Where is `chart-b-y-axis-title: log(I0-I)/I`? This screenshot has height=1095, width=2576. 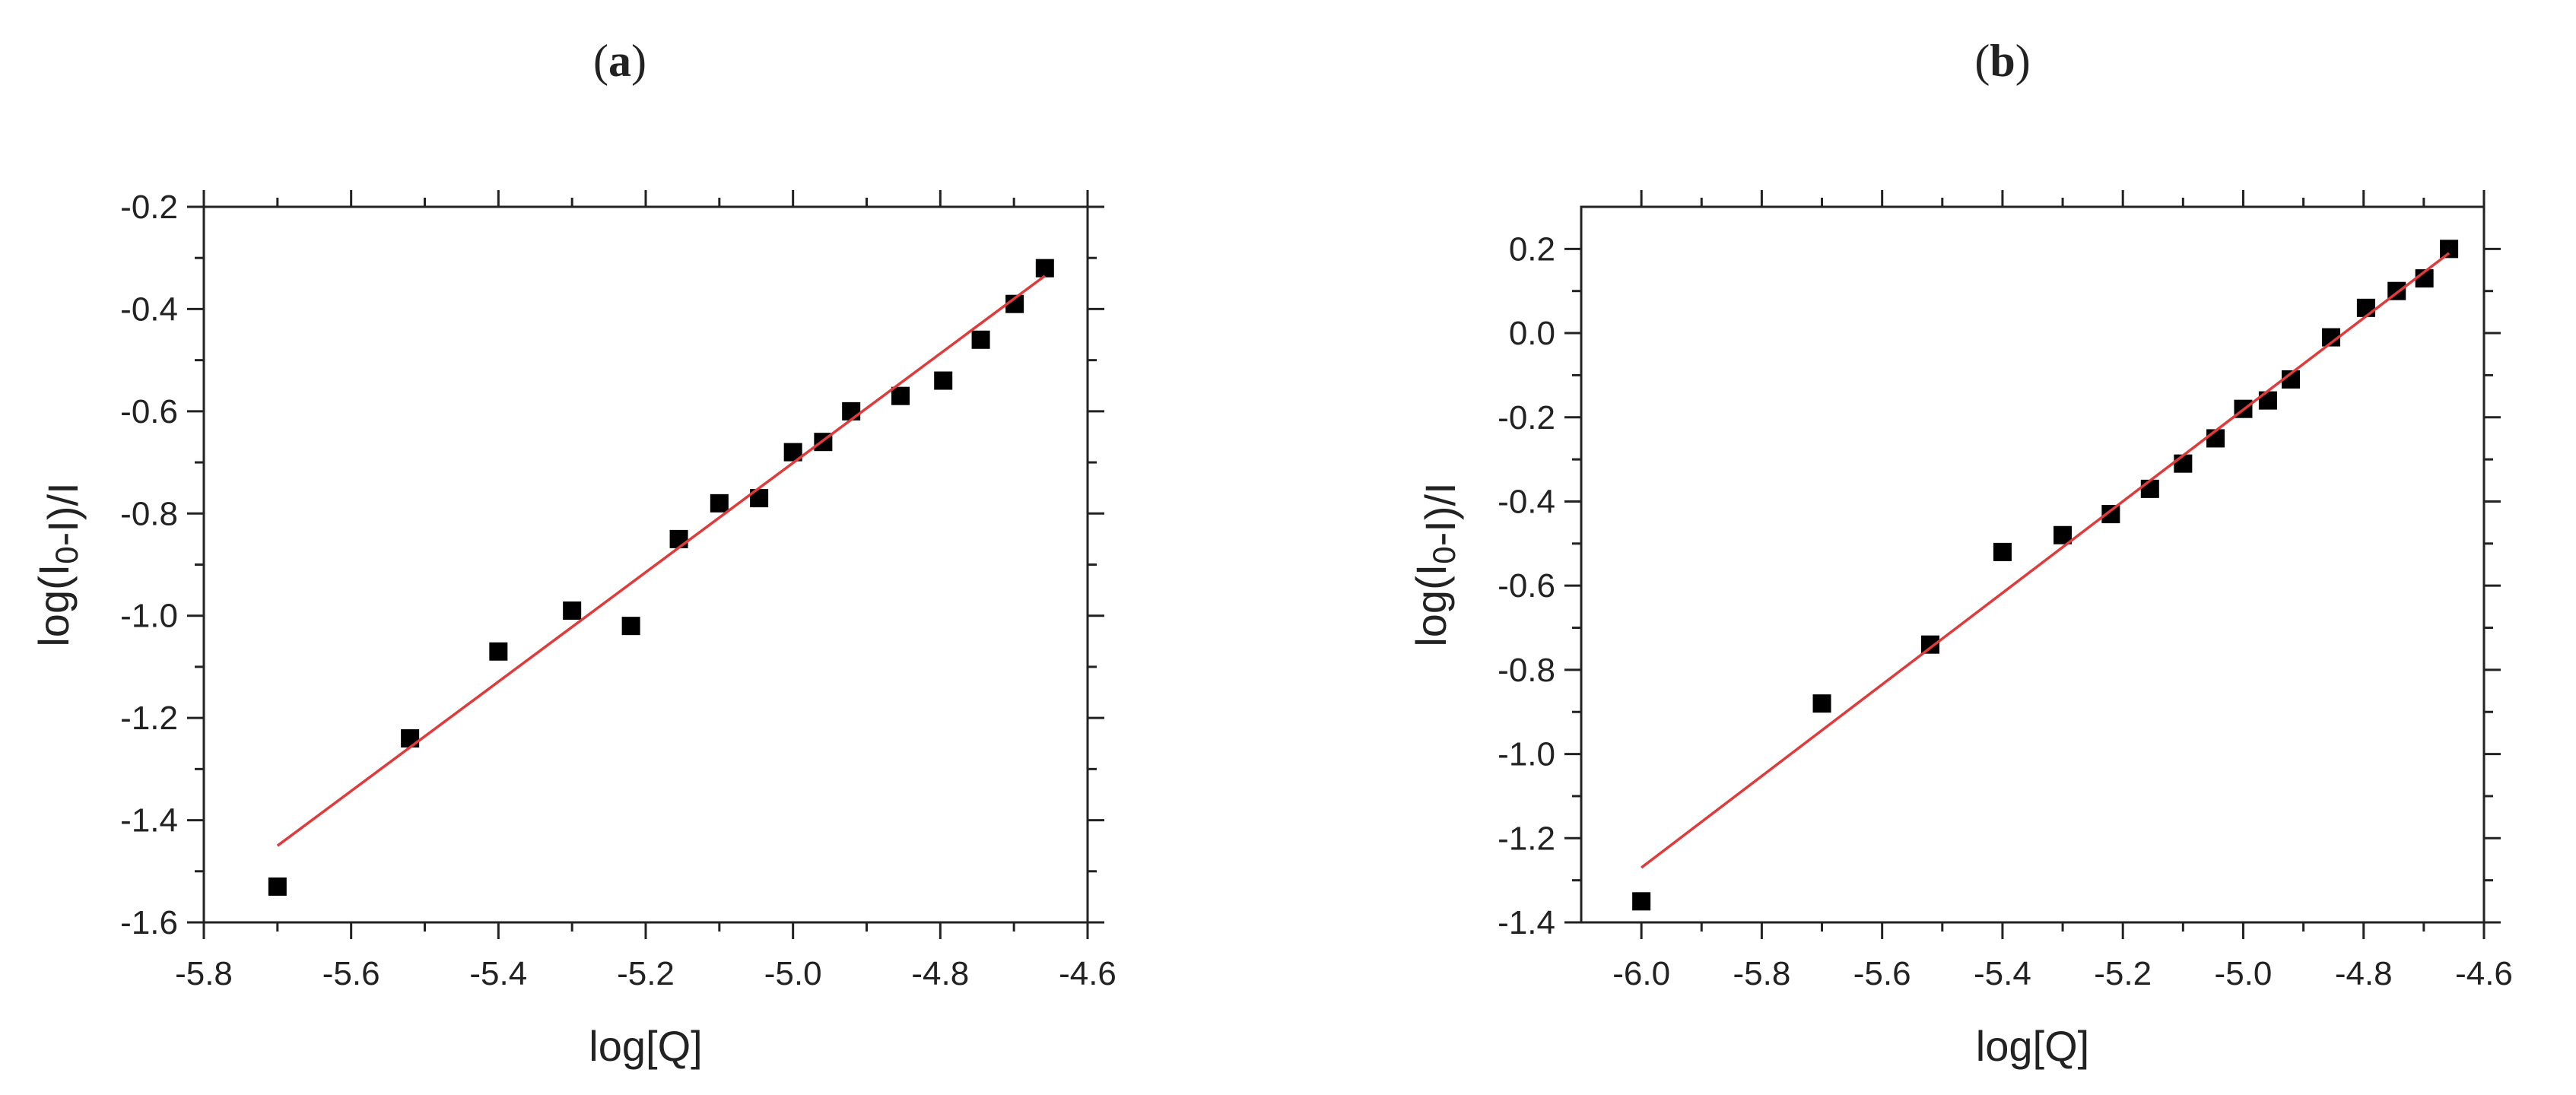
chart-b-y-axis-title: log(I0-I)/I is located at coordinates (1435, 564).